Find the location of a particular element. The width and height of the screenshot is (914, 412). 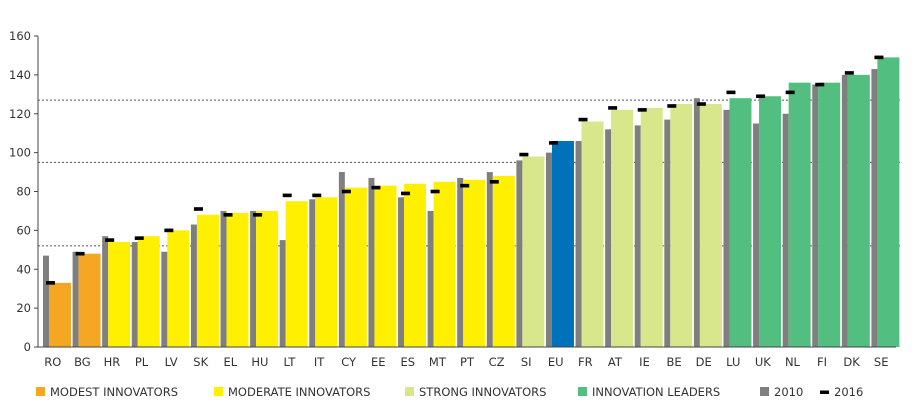

x-tick-label: IT is located at coordinates (319, 362).